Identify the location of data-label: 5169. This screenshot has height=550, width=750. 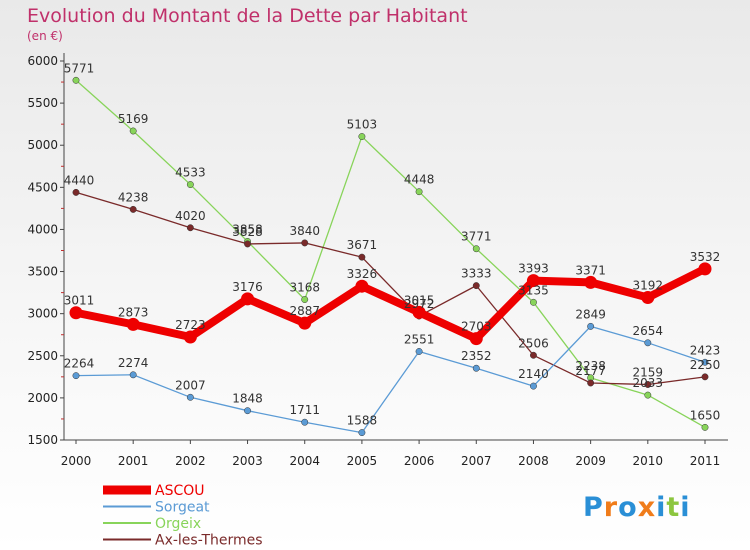
(133, 119).